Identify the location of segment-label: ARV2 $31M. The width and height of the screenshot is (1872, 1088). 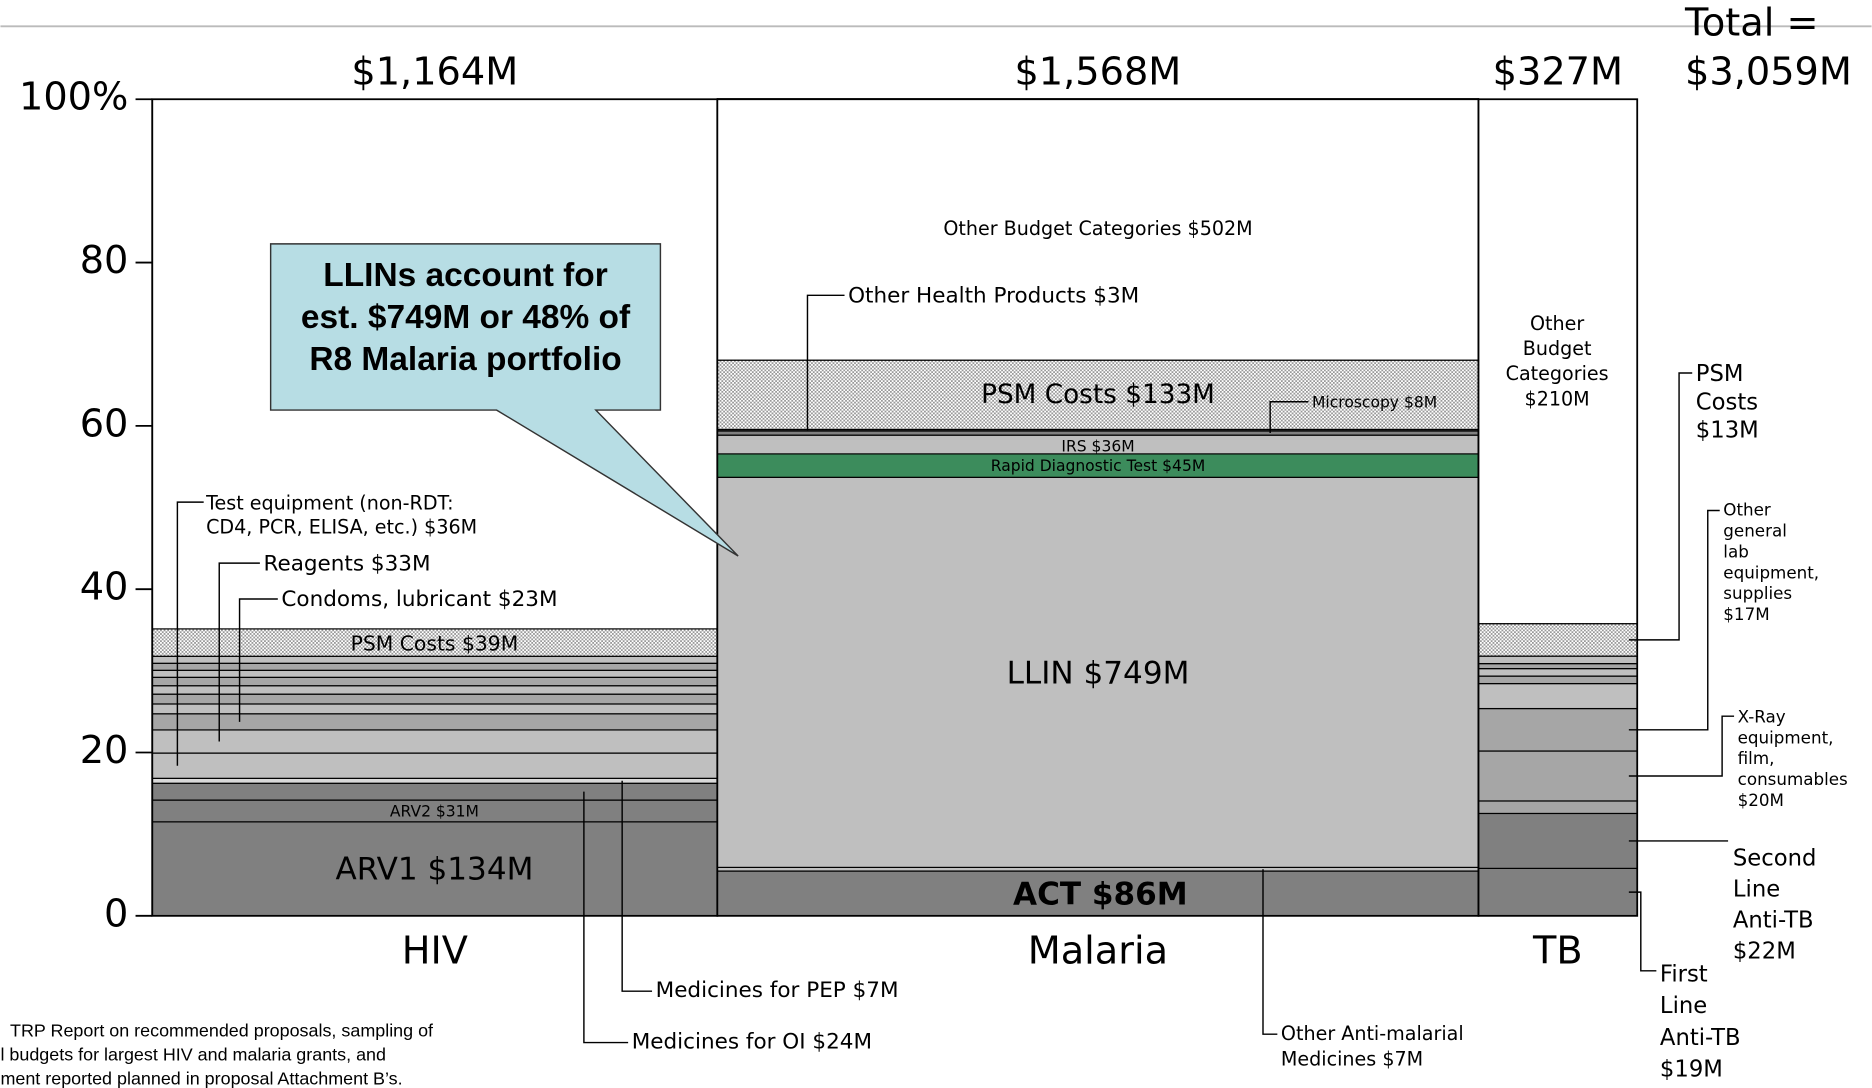
(434, 811).